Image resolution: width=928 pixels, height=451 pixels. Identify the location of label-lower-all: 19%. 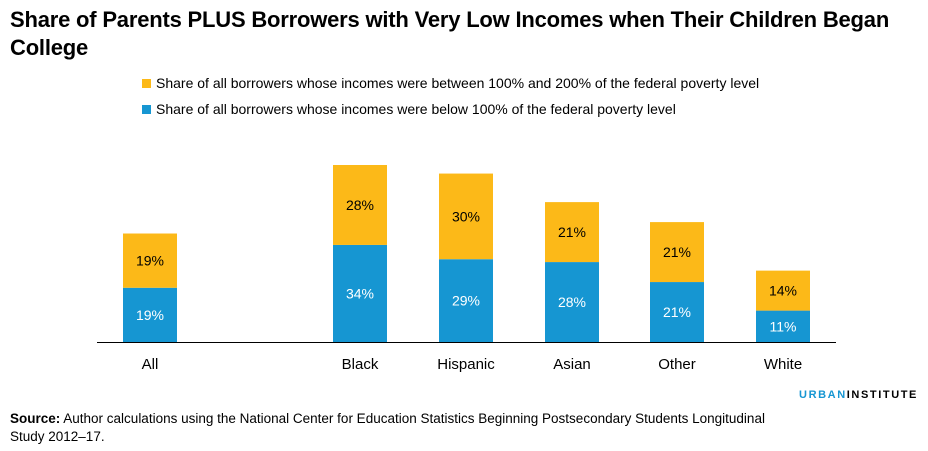
(150, 315).